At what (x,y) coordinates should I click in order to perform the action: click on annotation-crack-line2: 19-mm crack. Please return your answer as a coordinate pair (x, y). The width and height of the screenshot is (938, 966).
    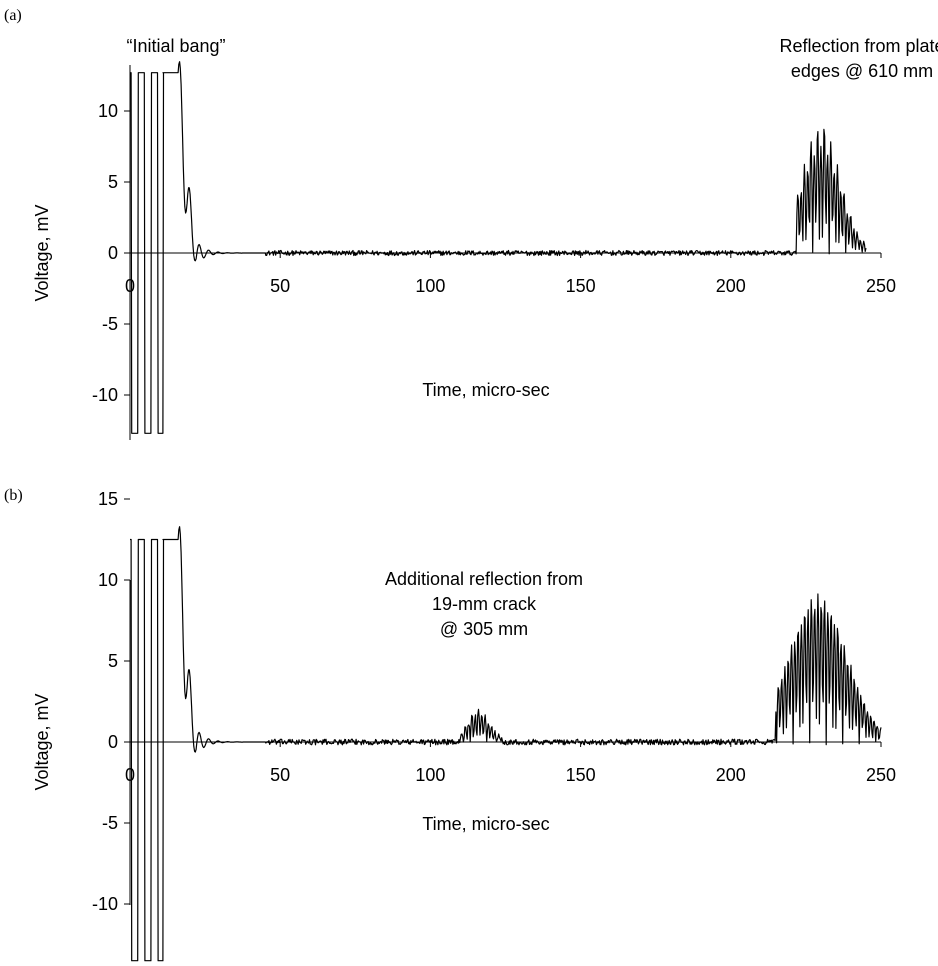
    Looking at the image, I should click on (484, 604).